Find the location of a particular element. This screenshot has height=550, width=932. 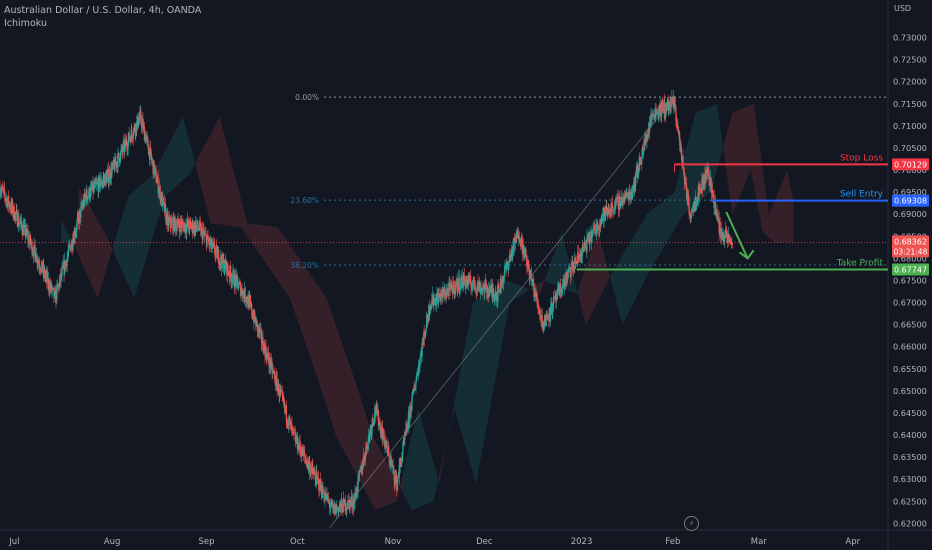

y-tick-label: 0.73000 is located at coordinates (910, 38).